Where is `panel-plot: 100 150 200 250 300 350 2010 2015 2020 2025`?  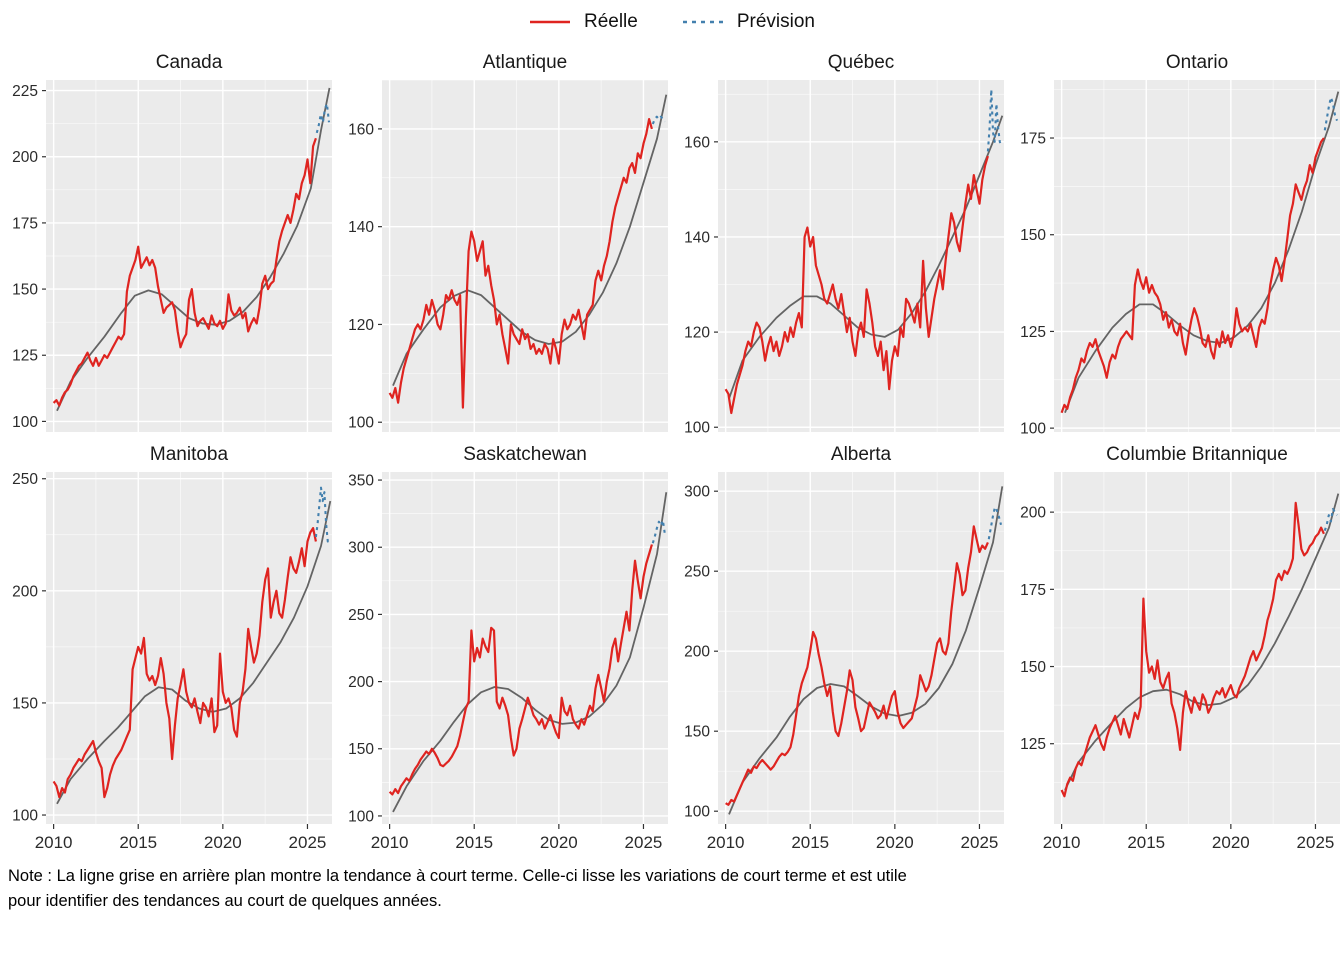
panel-plot: 100 150 200 250 300 350 2010 2015 2020 2025 is located at coordinates (504, 662).